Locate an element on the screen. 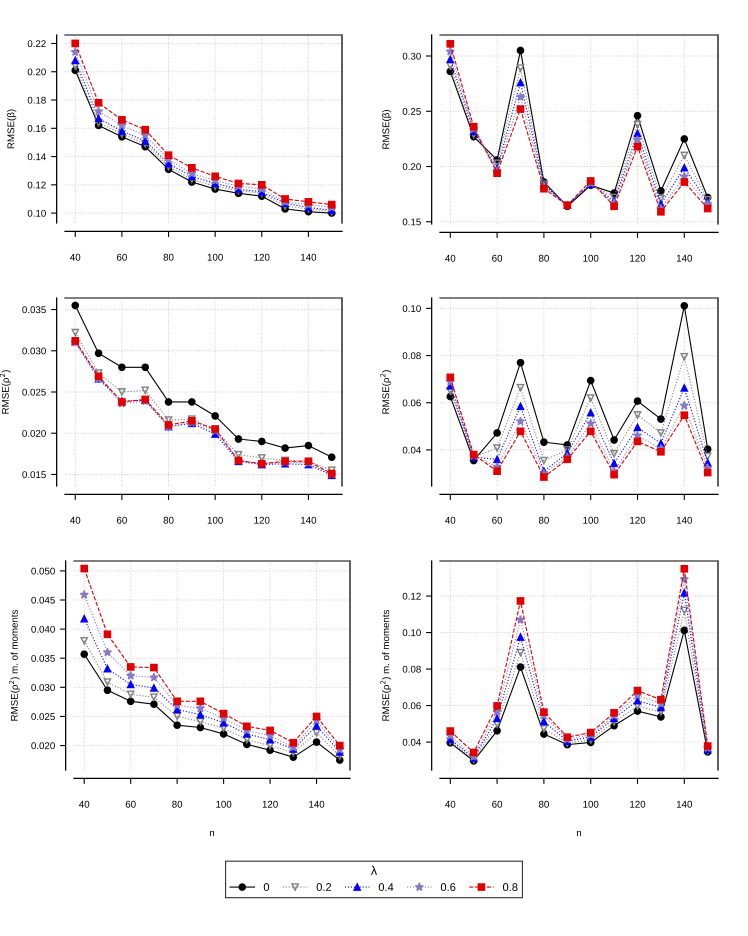 The image size is (748, 936). y-tick-label: 0.015 is located at coordinates (34, 474).